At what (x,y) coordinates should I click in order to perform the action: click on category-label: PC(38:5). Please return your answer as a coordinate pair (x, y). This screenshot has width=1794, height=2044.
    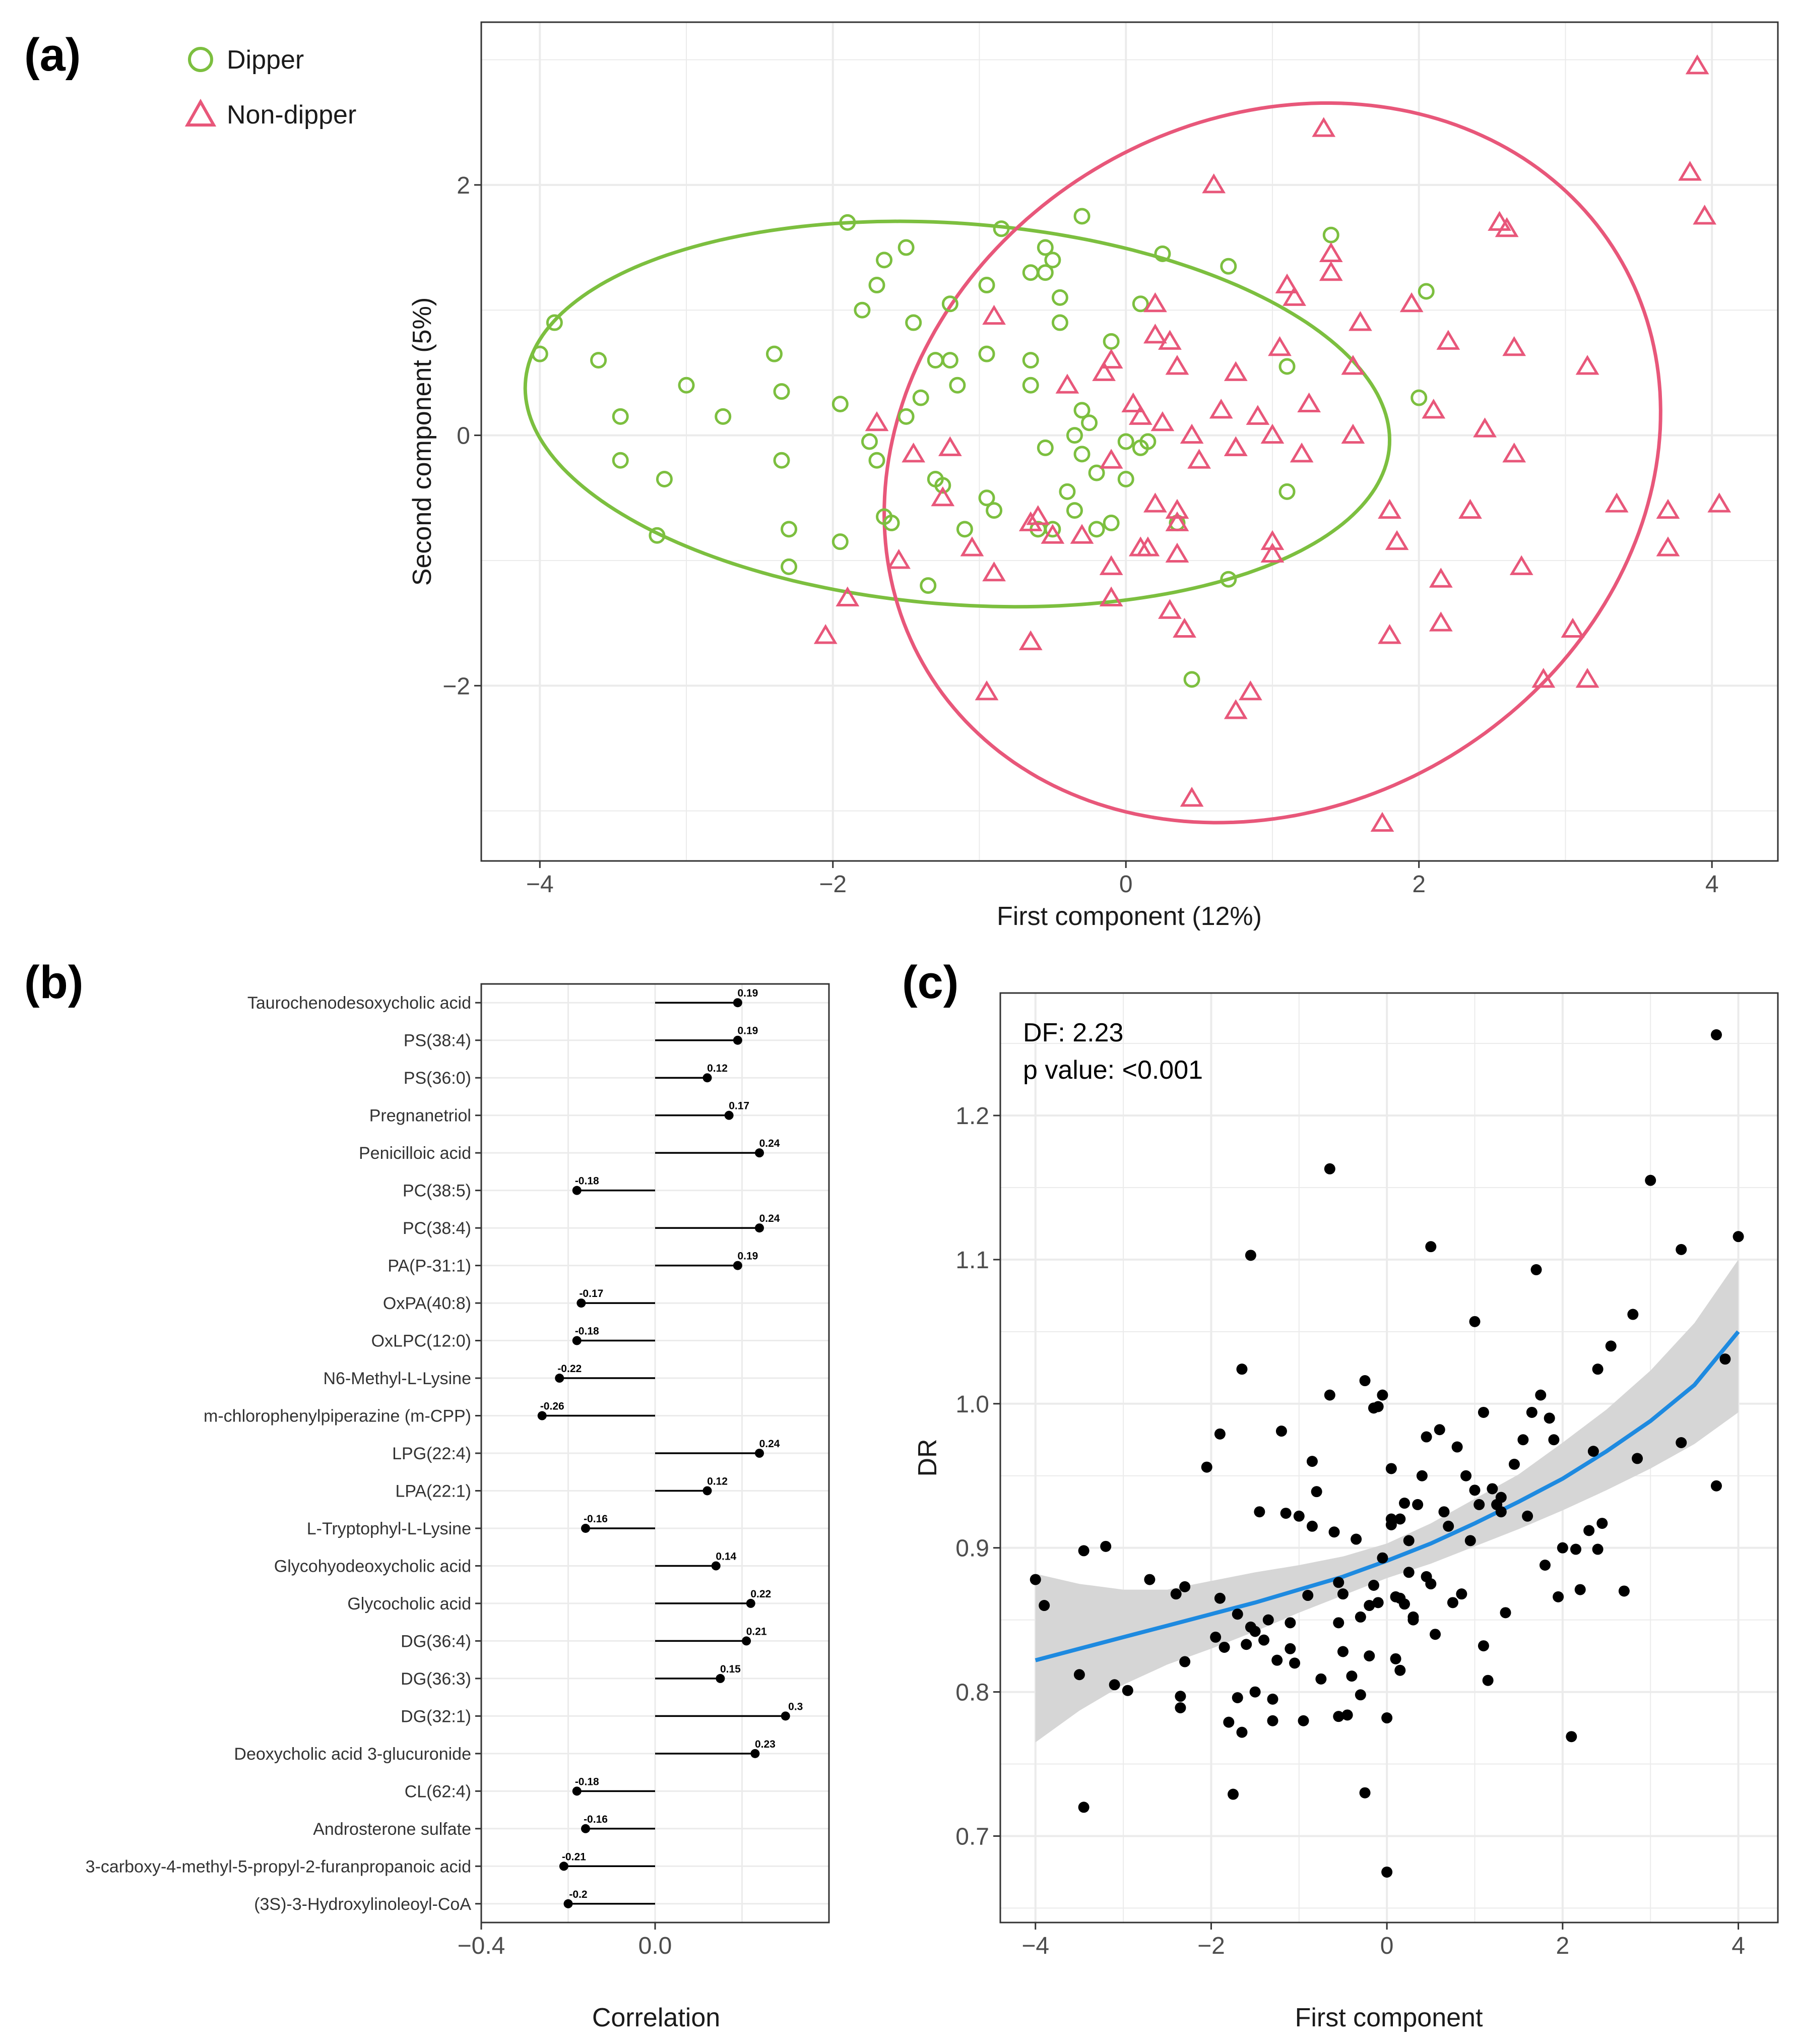
    Looking at the image, I should click on (437, 1191).